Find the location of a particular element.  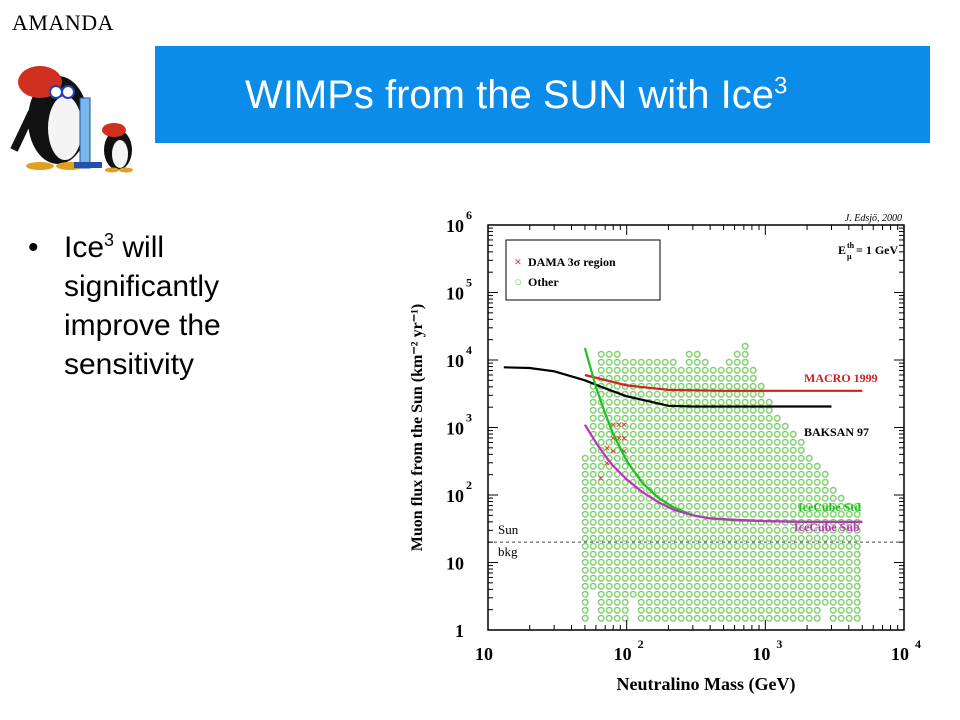

y-tick-base: 10 is located at coordinates (455, 496).